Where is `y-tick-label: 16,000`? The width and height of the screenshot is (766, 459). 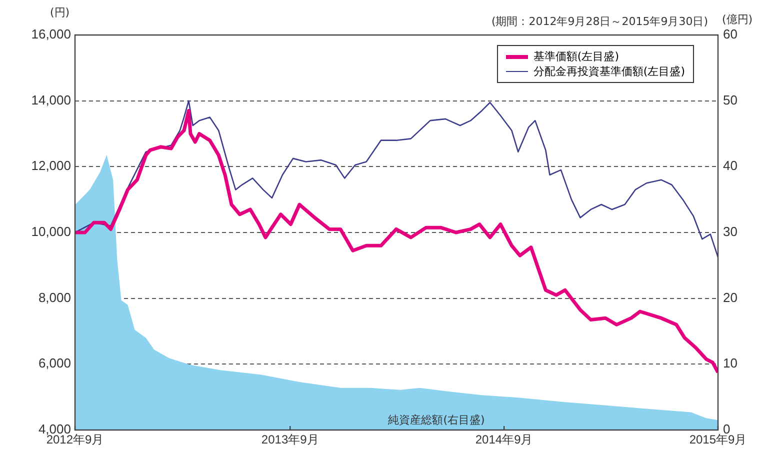
y-tick-label: 16,000 is located at coordinates (51, 34).